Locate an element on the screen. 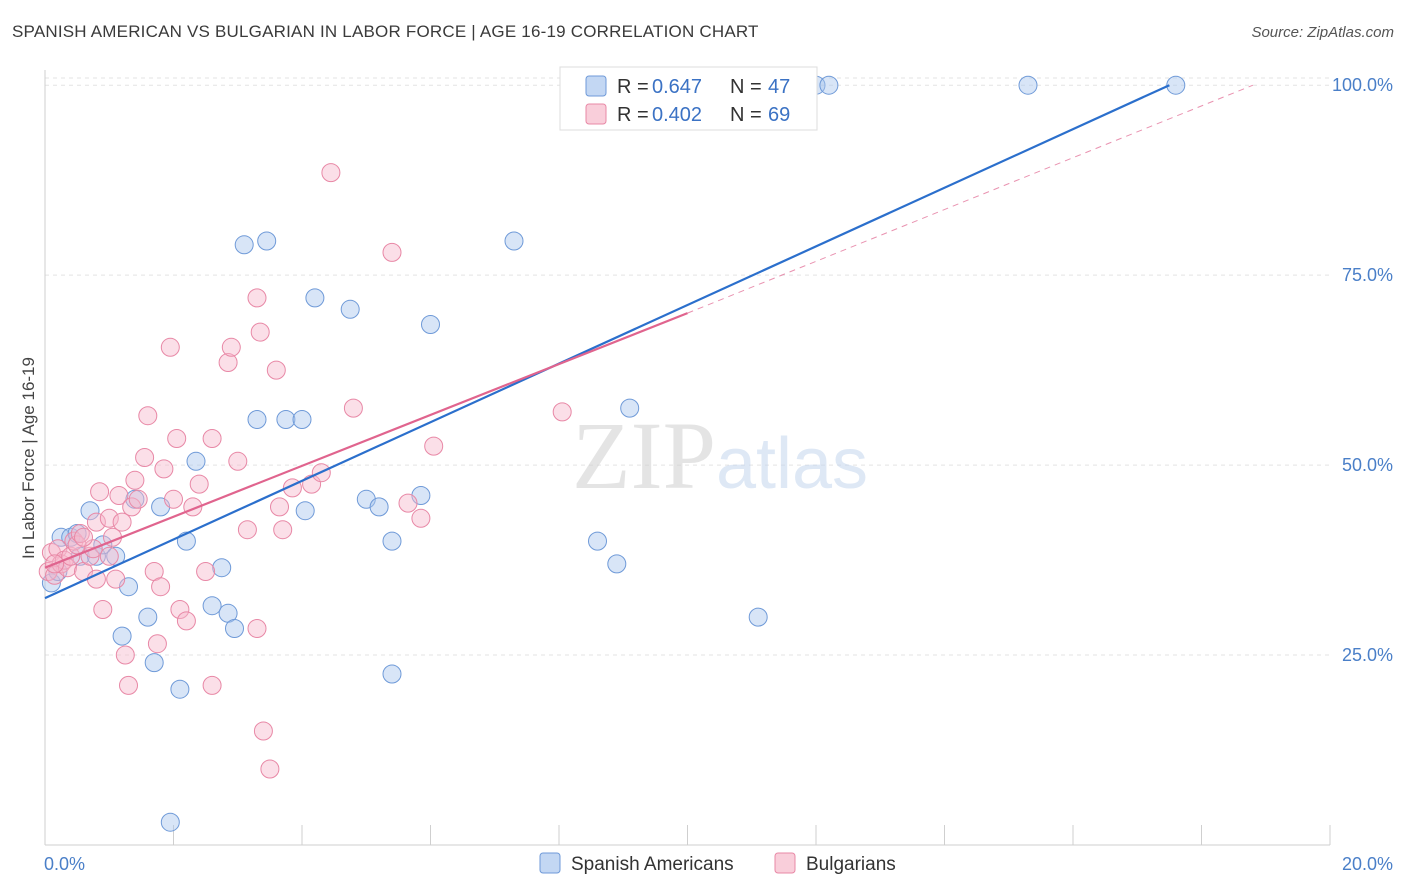  x-tick-label-0: 0.0% is located at coordinates (64, 864).